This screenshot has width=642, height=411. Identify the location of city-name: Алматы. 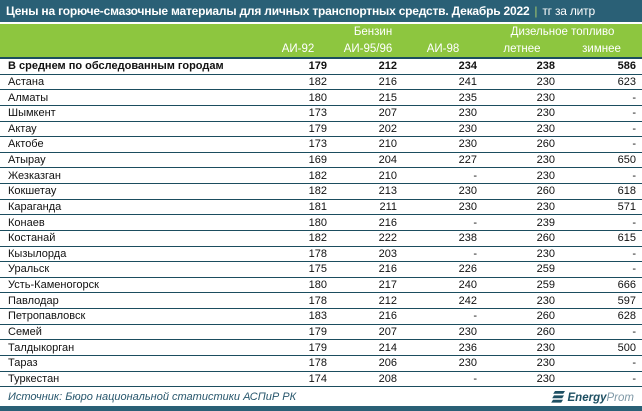
(28, 97).